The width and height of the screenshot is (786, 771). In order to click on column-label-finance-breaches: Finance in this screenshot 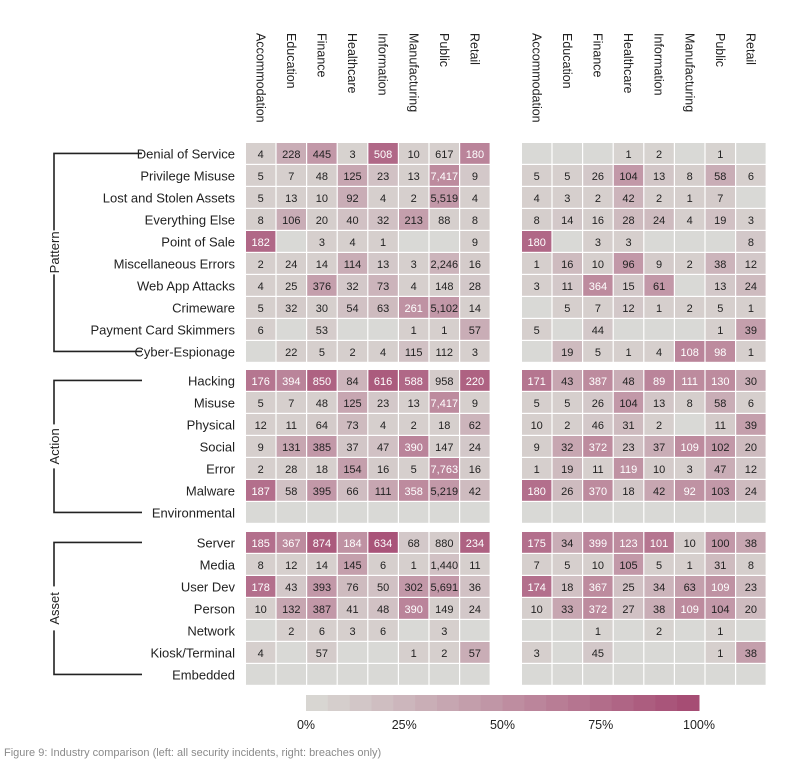, I will do `click(598, 55)`.